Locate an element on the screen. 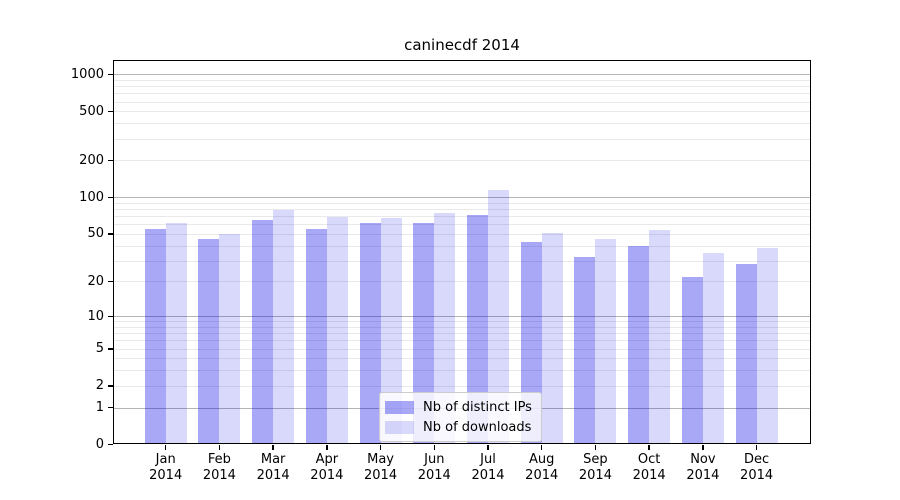  bar-distinct-ips-feb is located at coordinates (209, 341).